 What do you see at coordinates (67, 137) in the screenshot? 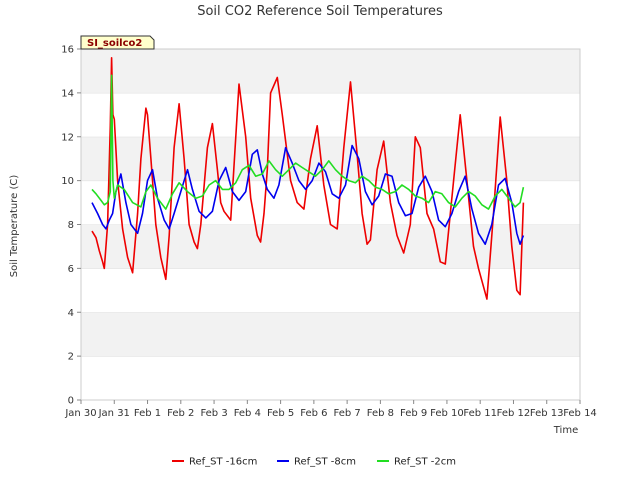
I see `y-tick-label: 12` at bounding box center [67, 137].